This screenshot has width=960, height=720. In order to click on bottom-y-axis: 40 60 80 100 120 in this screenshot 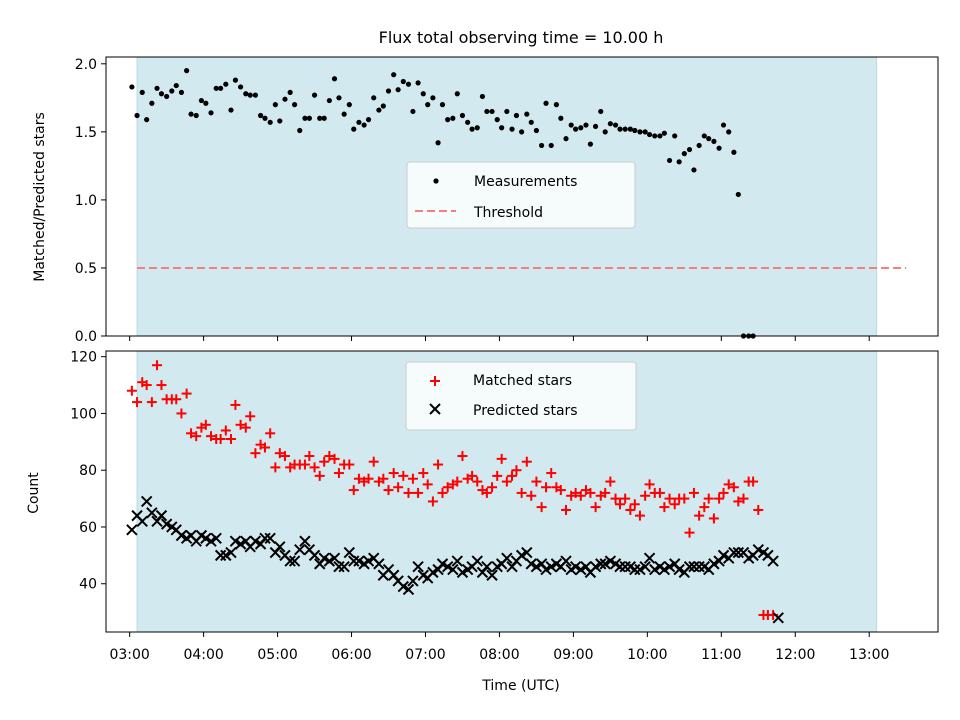, I will do `click(88, 471)`.